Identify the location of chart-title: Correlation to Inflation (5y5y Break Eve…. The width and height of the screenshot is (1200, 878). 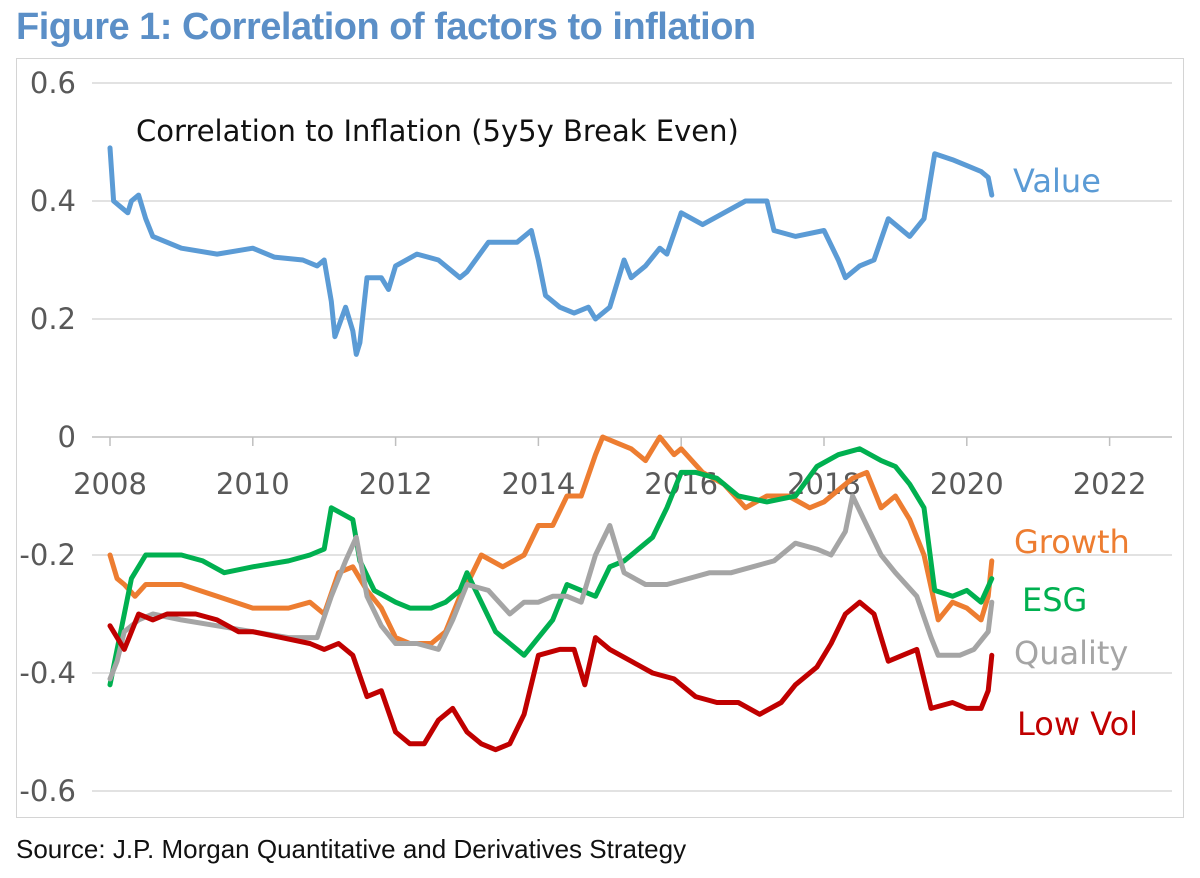
(437, 131).